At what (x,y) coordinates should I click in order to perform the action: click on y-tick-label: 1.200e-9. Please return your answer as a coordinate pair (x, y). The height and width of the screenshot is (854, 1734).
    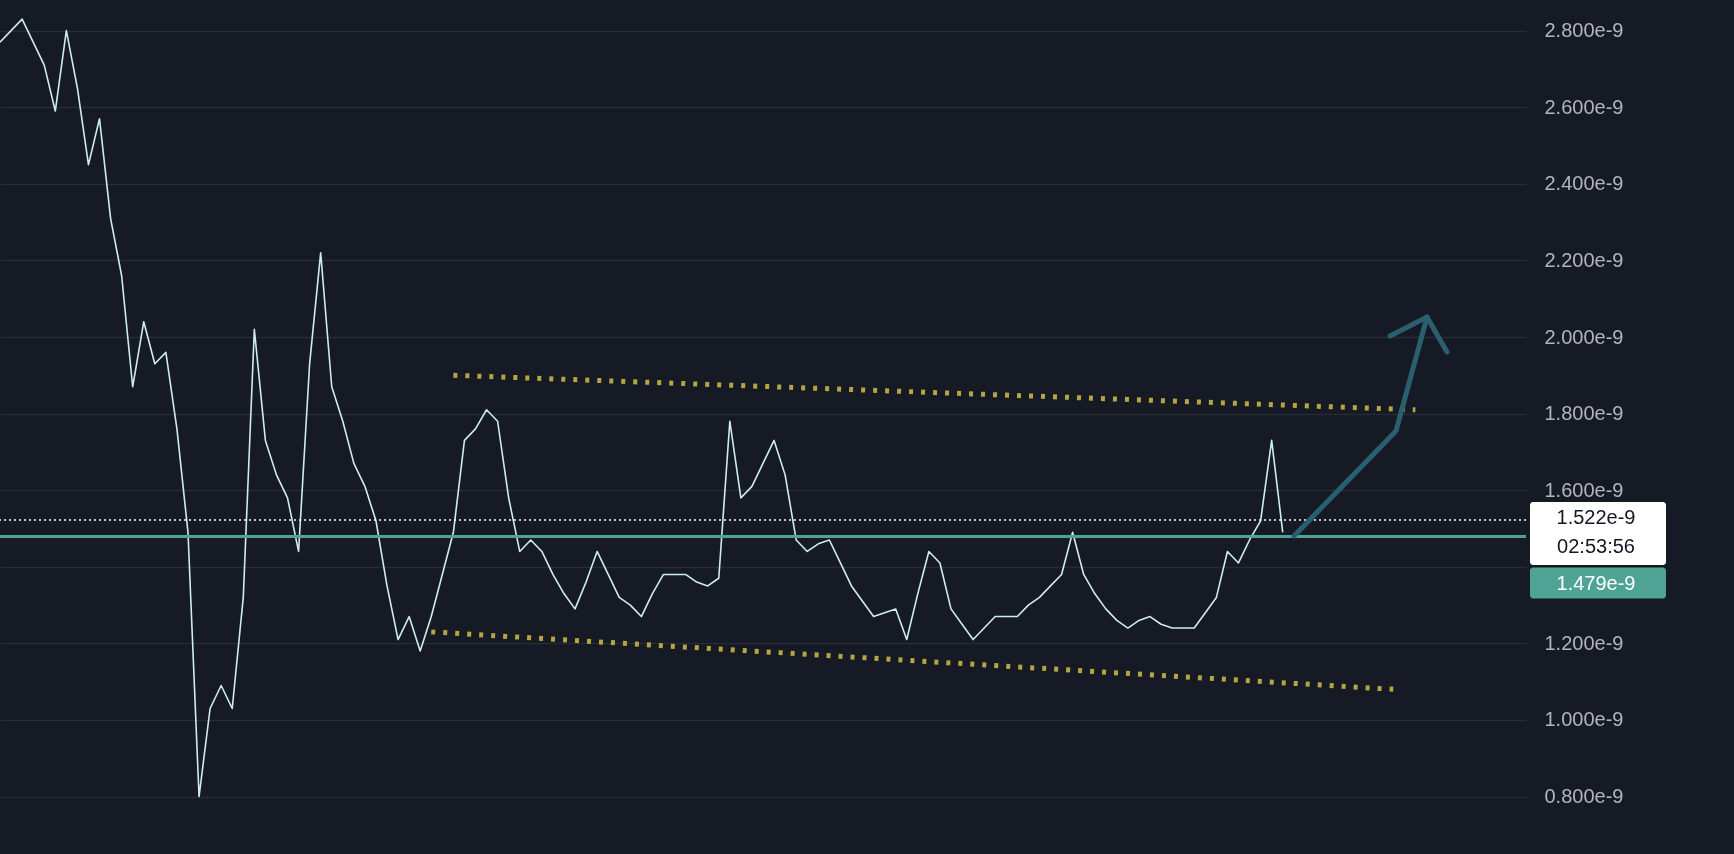
    Looking at the image, I should click on (1584, 642).